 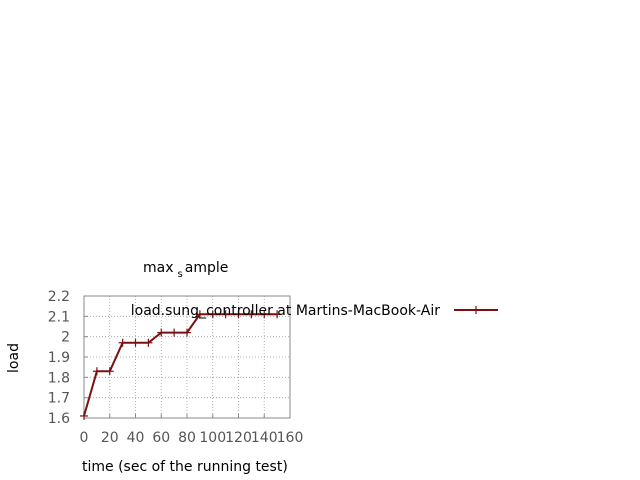 What do you see at coordinates (158, 268) in the screenshot?
I see `chart-title-main: max` at bounding box center [158, 268].